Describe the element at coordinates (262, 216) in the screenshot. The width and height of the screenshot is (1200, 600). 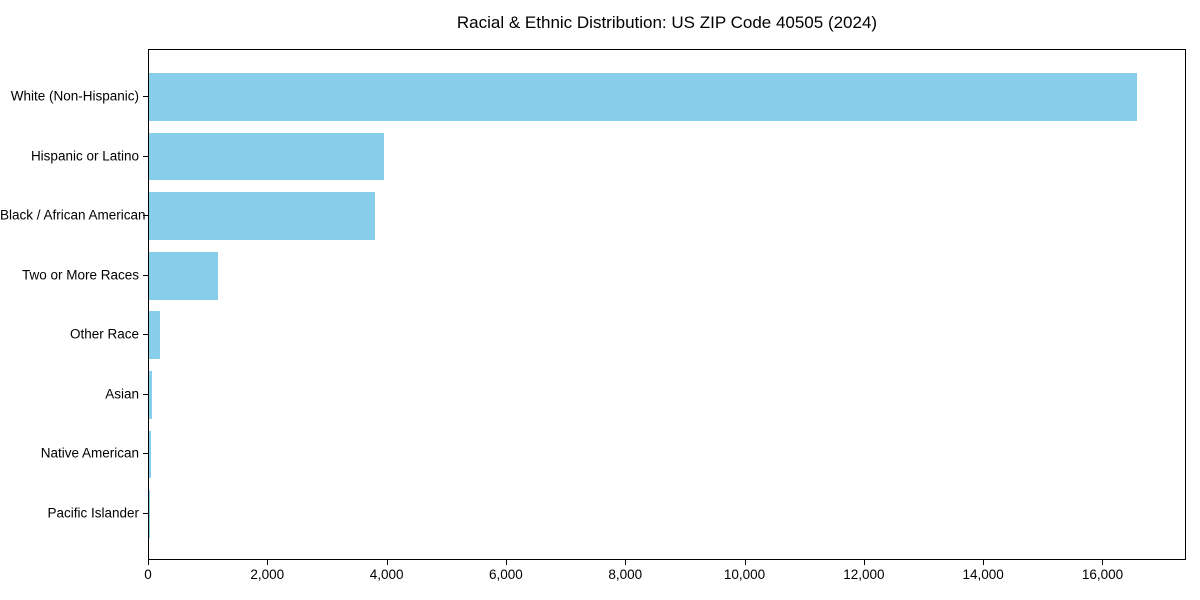
I see `bar-black-african-american` at that location.